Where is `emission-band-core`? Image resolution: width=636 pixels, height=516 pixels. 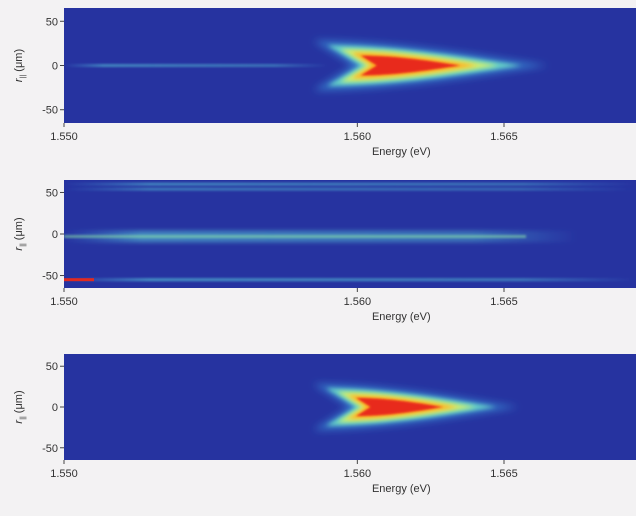
emission-band-core is located at coordinates (295, 236).